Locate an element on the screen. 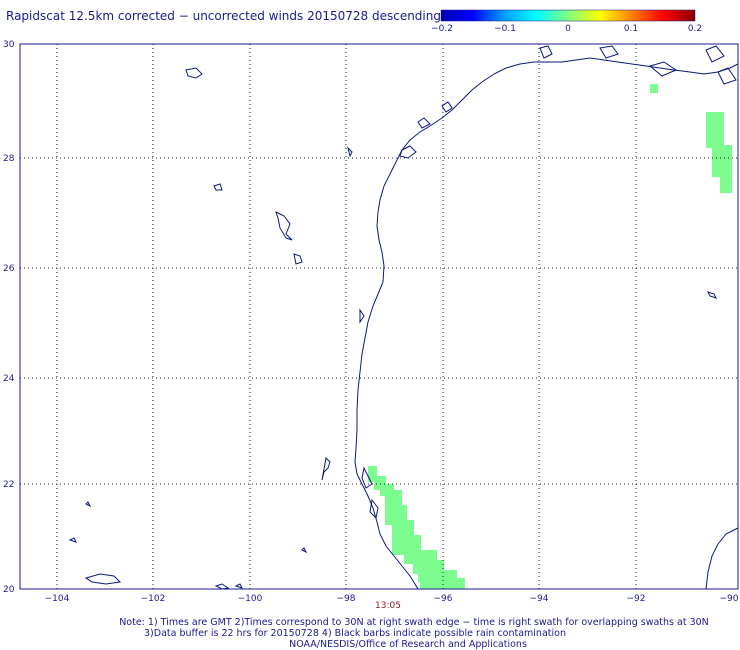  lat-tick-label: 22 is located at coordinates (8, 485).